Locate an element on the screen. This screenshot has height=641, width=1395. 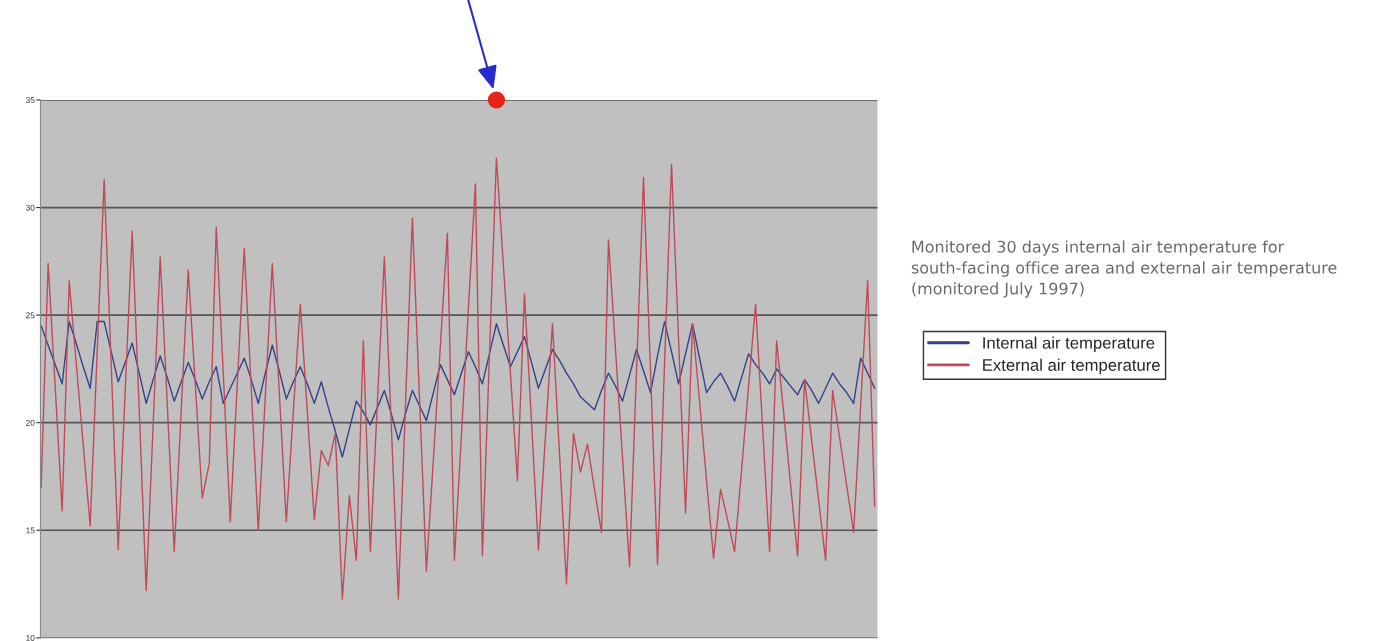
legend-label: Internal air temperature is located at coordinates (1069, 344).